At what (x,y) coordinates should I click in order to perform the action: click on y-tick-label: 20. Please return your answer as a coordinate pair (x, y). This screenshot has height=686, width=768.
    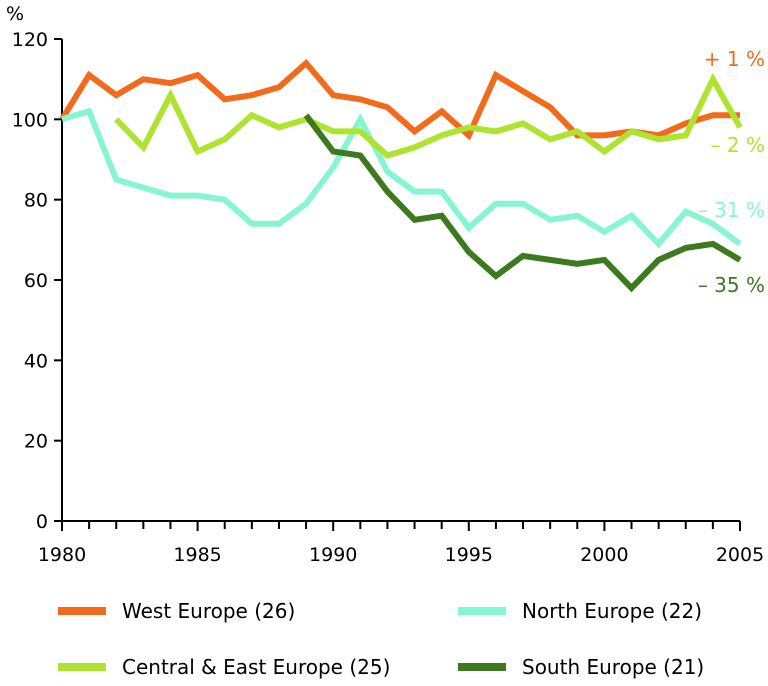
    Looking at the image, I should click on (36, 442).